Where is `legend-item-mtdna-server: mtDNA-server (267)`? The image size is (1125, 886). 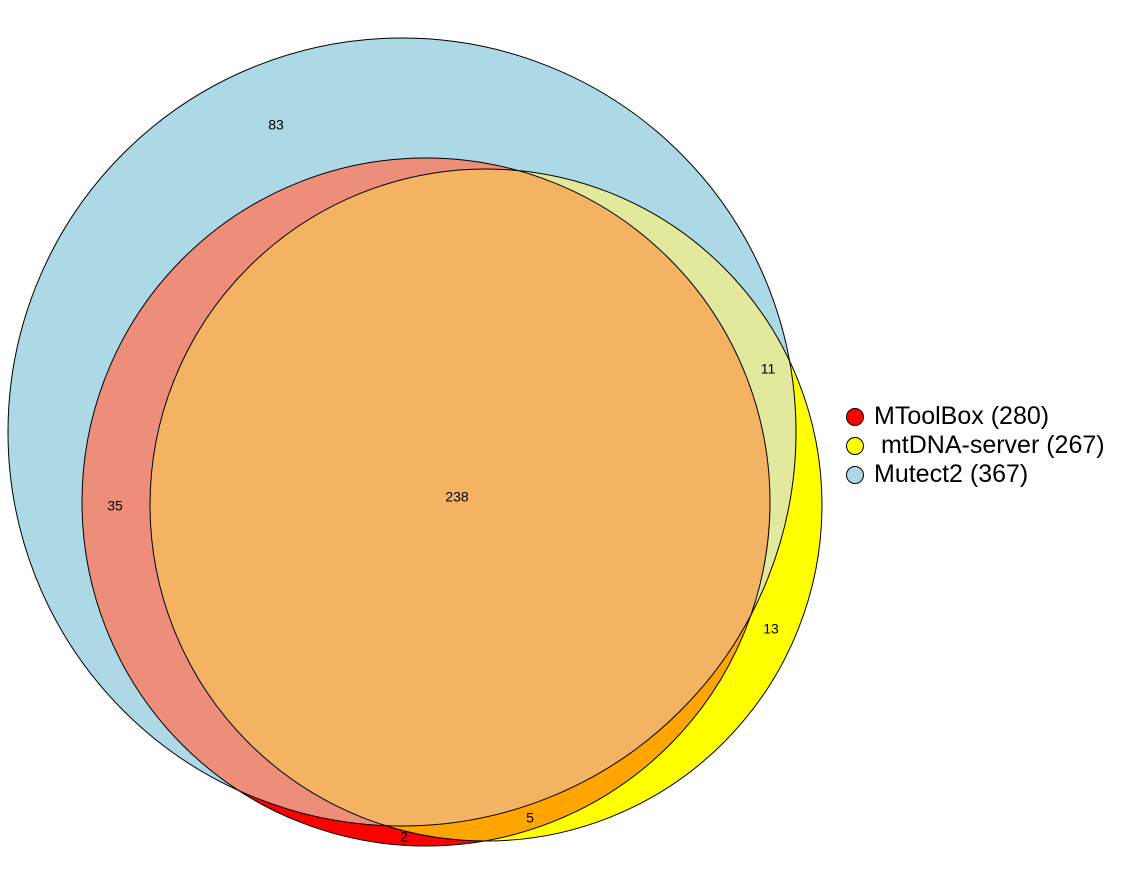
legend-item-mtdna-server: mtDNA-server (267) is located at coordinates (975, 445).